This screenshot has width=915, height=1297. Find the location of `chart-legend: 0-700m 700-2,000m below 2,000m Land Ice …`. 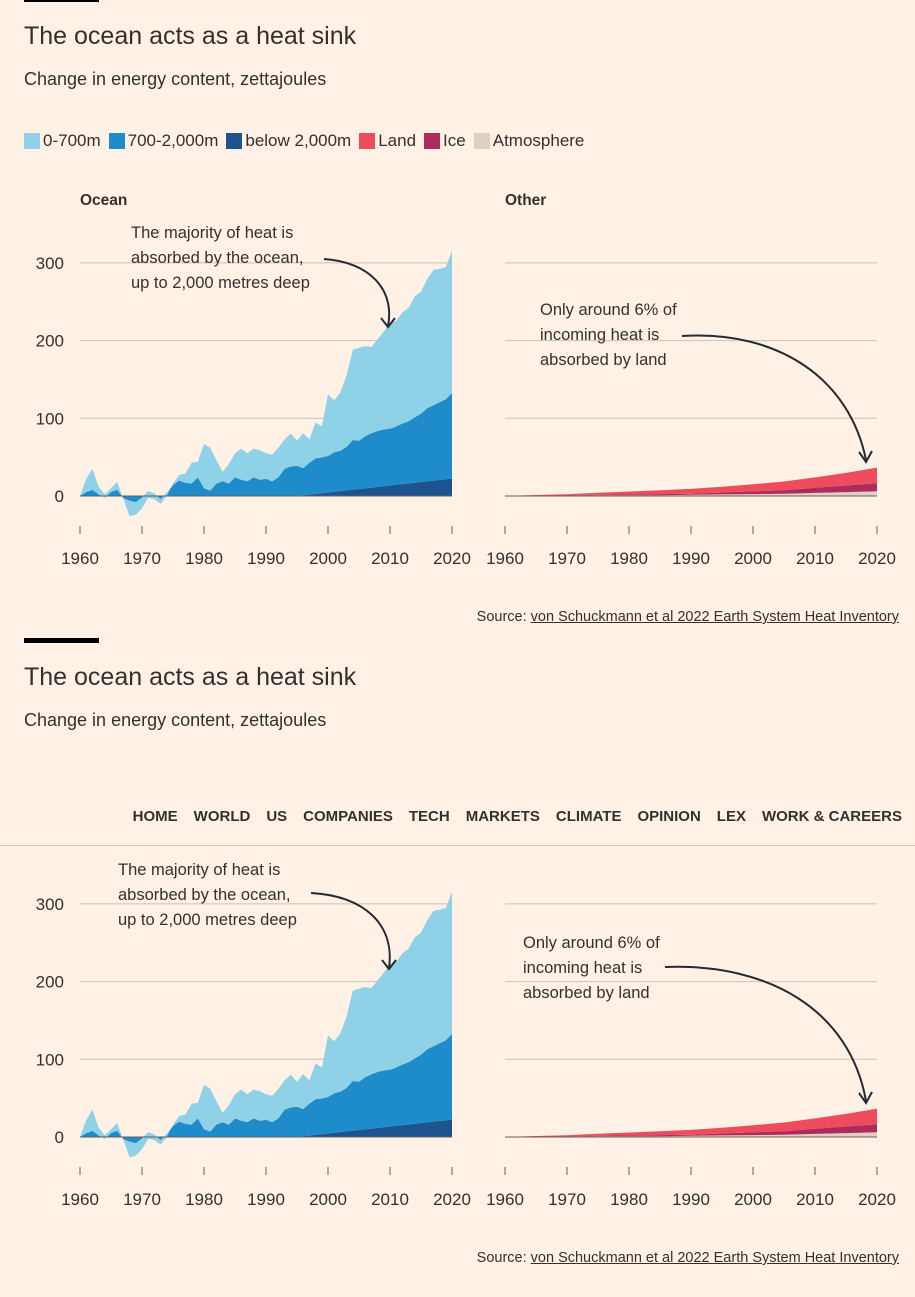

chart-legend: 0-700m 700-2,000m below 2,000m Land Ice … is located at coordinates (308, 141).